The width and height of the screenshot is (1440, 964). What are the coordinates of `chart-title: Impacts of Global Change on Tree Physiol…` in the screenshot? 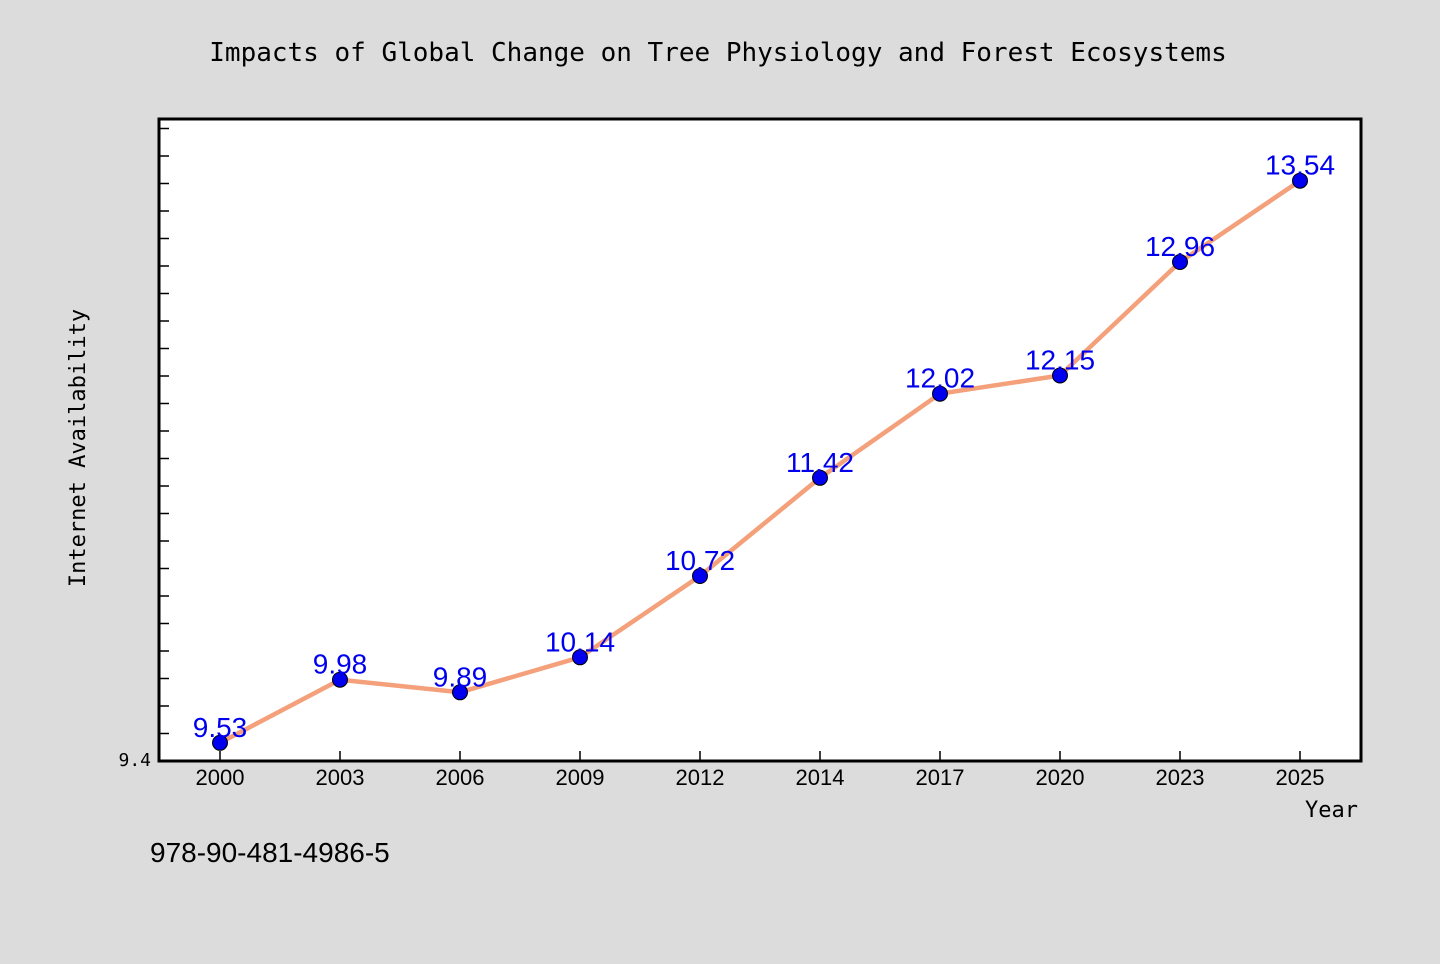 It's located at (717, 53).